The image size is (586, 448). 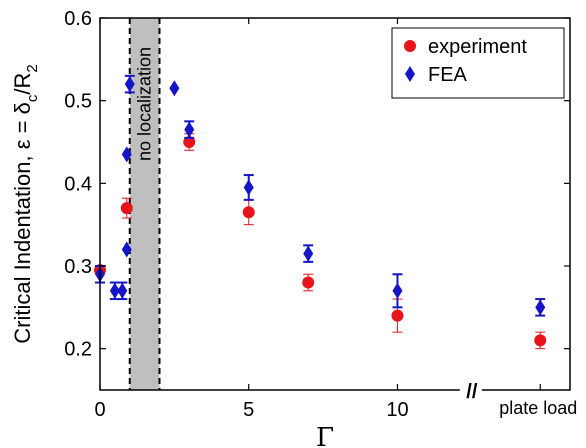 What do you see at coordinates (325, 435) in the screenshot?
I see `x-axis-label: Γ` at bounding box center [325, 435].